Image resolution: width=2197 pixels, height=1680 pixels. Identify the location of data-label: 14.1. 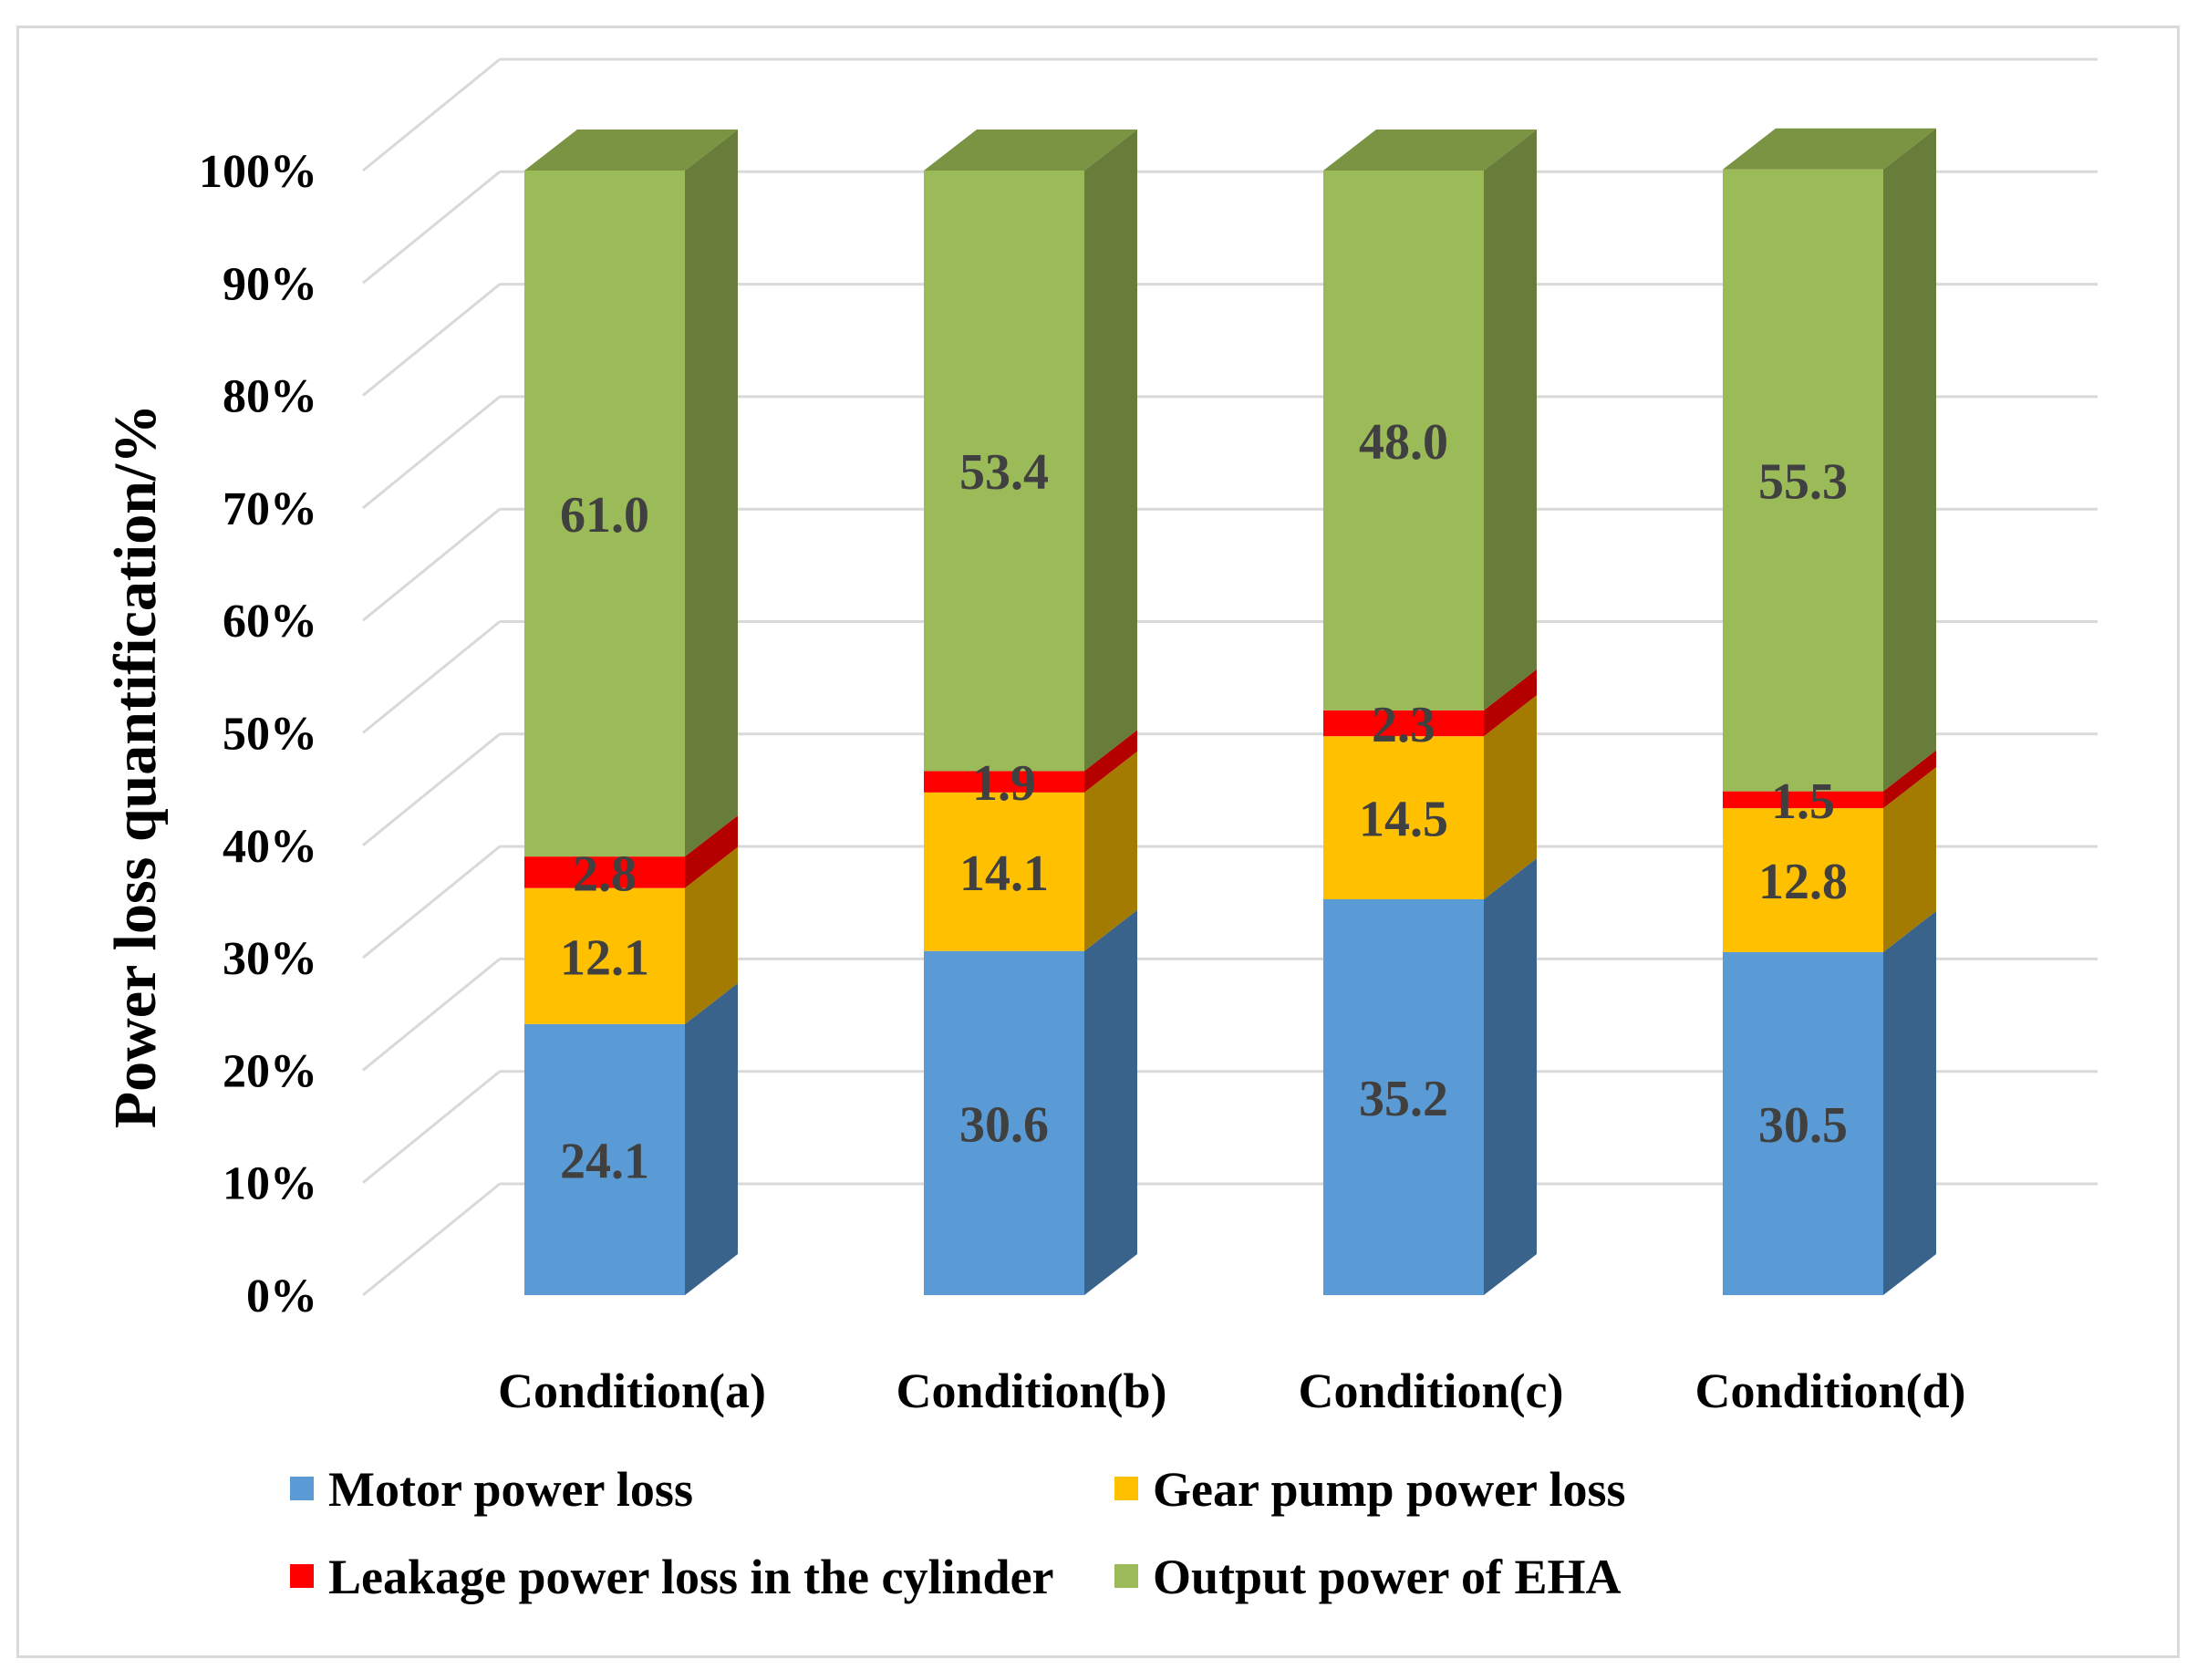
(1004, 873).